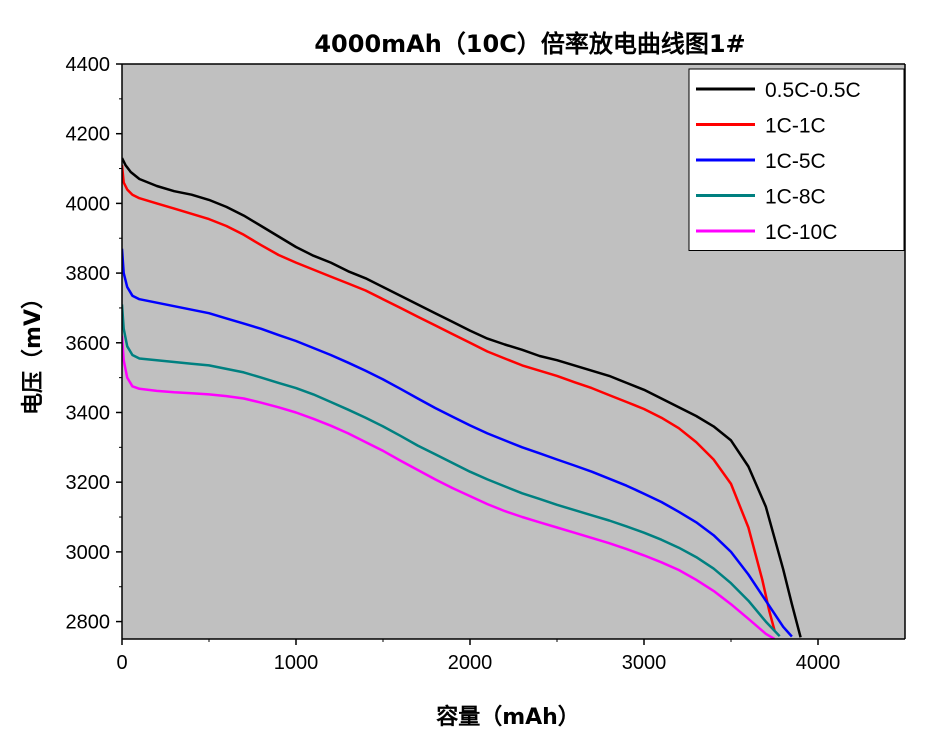 The image size is (948, 742). Describe the element at coordinates (88, 483) in the screenshot. I see `y-tick-label: 3200` at that location.